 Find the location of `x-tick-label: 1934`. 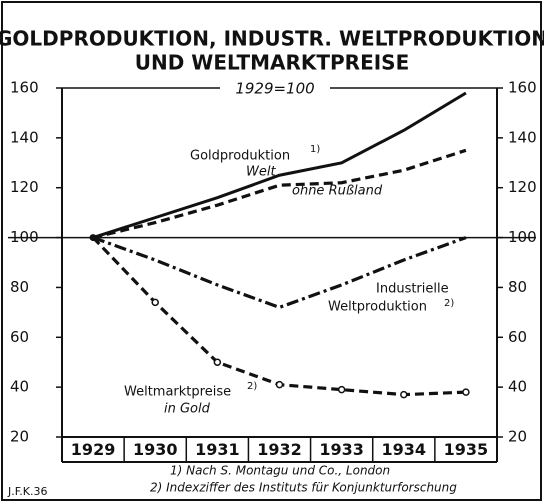

x-tick-label: 1934 is located at coordinates (404, 449).